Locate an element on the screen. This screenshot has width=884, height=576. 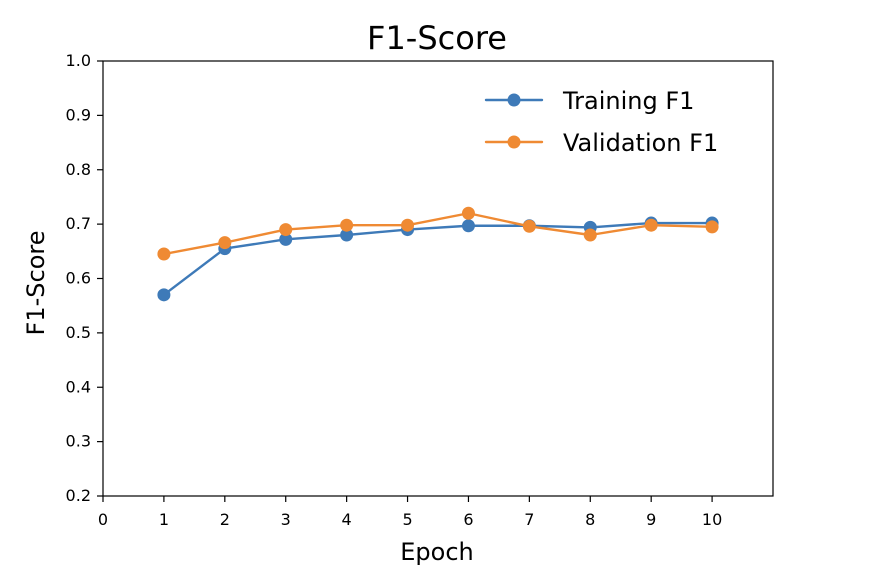
legend-item-training-f1: Training F1 is located at coordinates (589, 101).